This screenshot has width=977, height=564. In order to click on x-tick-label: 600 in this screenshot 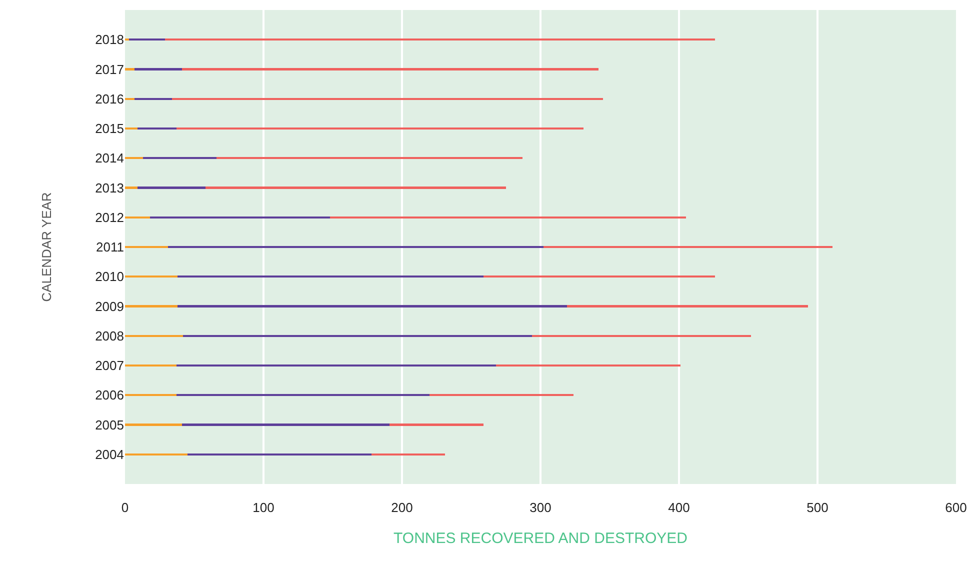, I will do `click(956, 507)`.